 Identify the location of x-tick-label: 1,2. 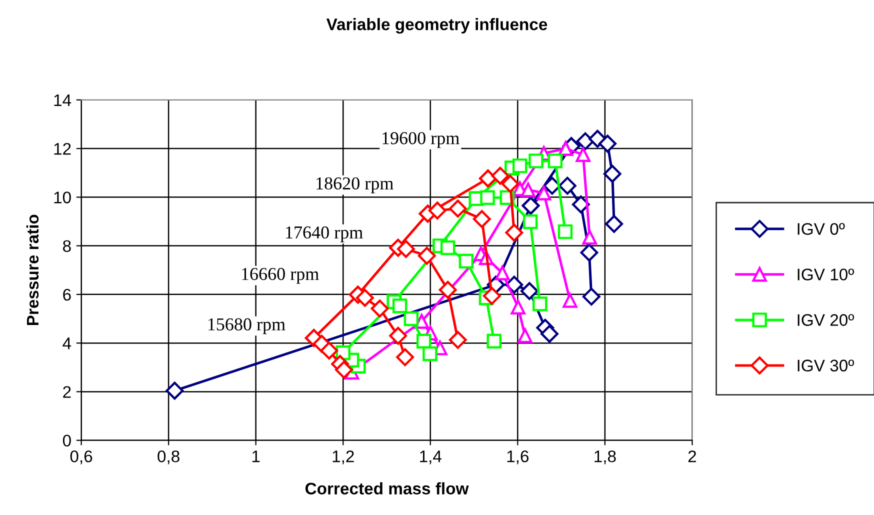
(343, 457).